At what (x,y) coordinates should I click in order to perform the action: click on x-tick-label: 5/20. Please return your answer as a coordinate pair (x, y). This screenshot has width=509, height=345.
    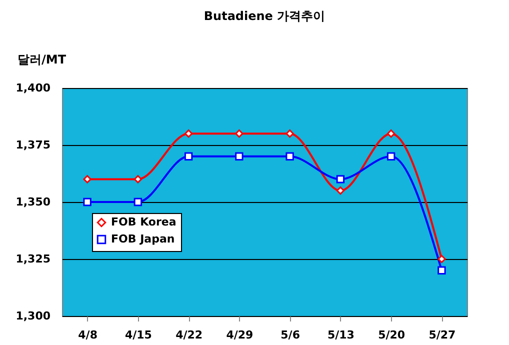
    Looking at the image, I should click on (392, 335).